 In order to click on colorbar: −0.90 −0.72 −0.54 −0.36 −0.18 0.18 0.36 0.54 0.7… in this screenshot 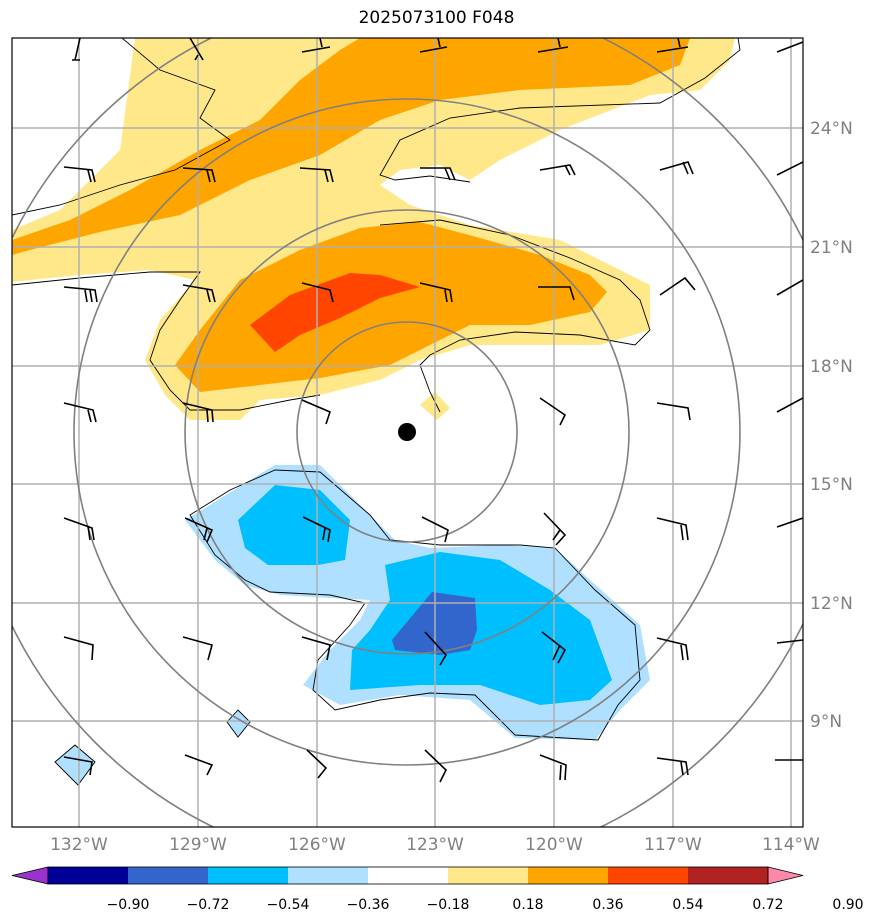, I will do `click(437, 889)`.